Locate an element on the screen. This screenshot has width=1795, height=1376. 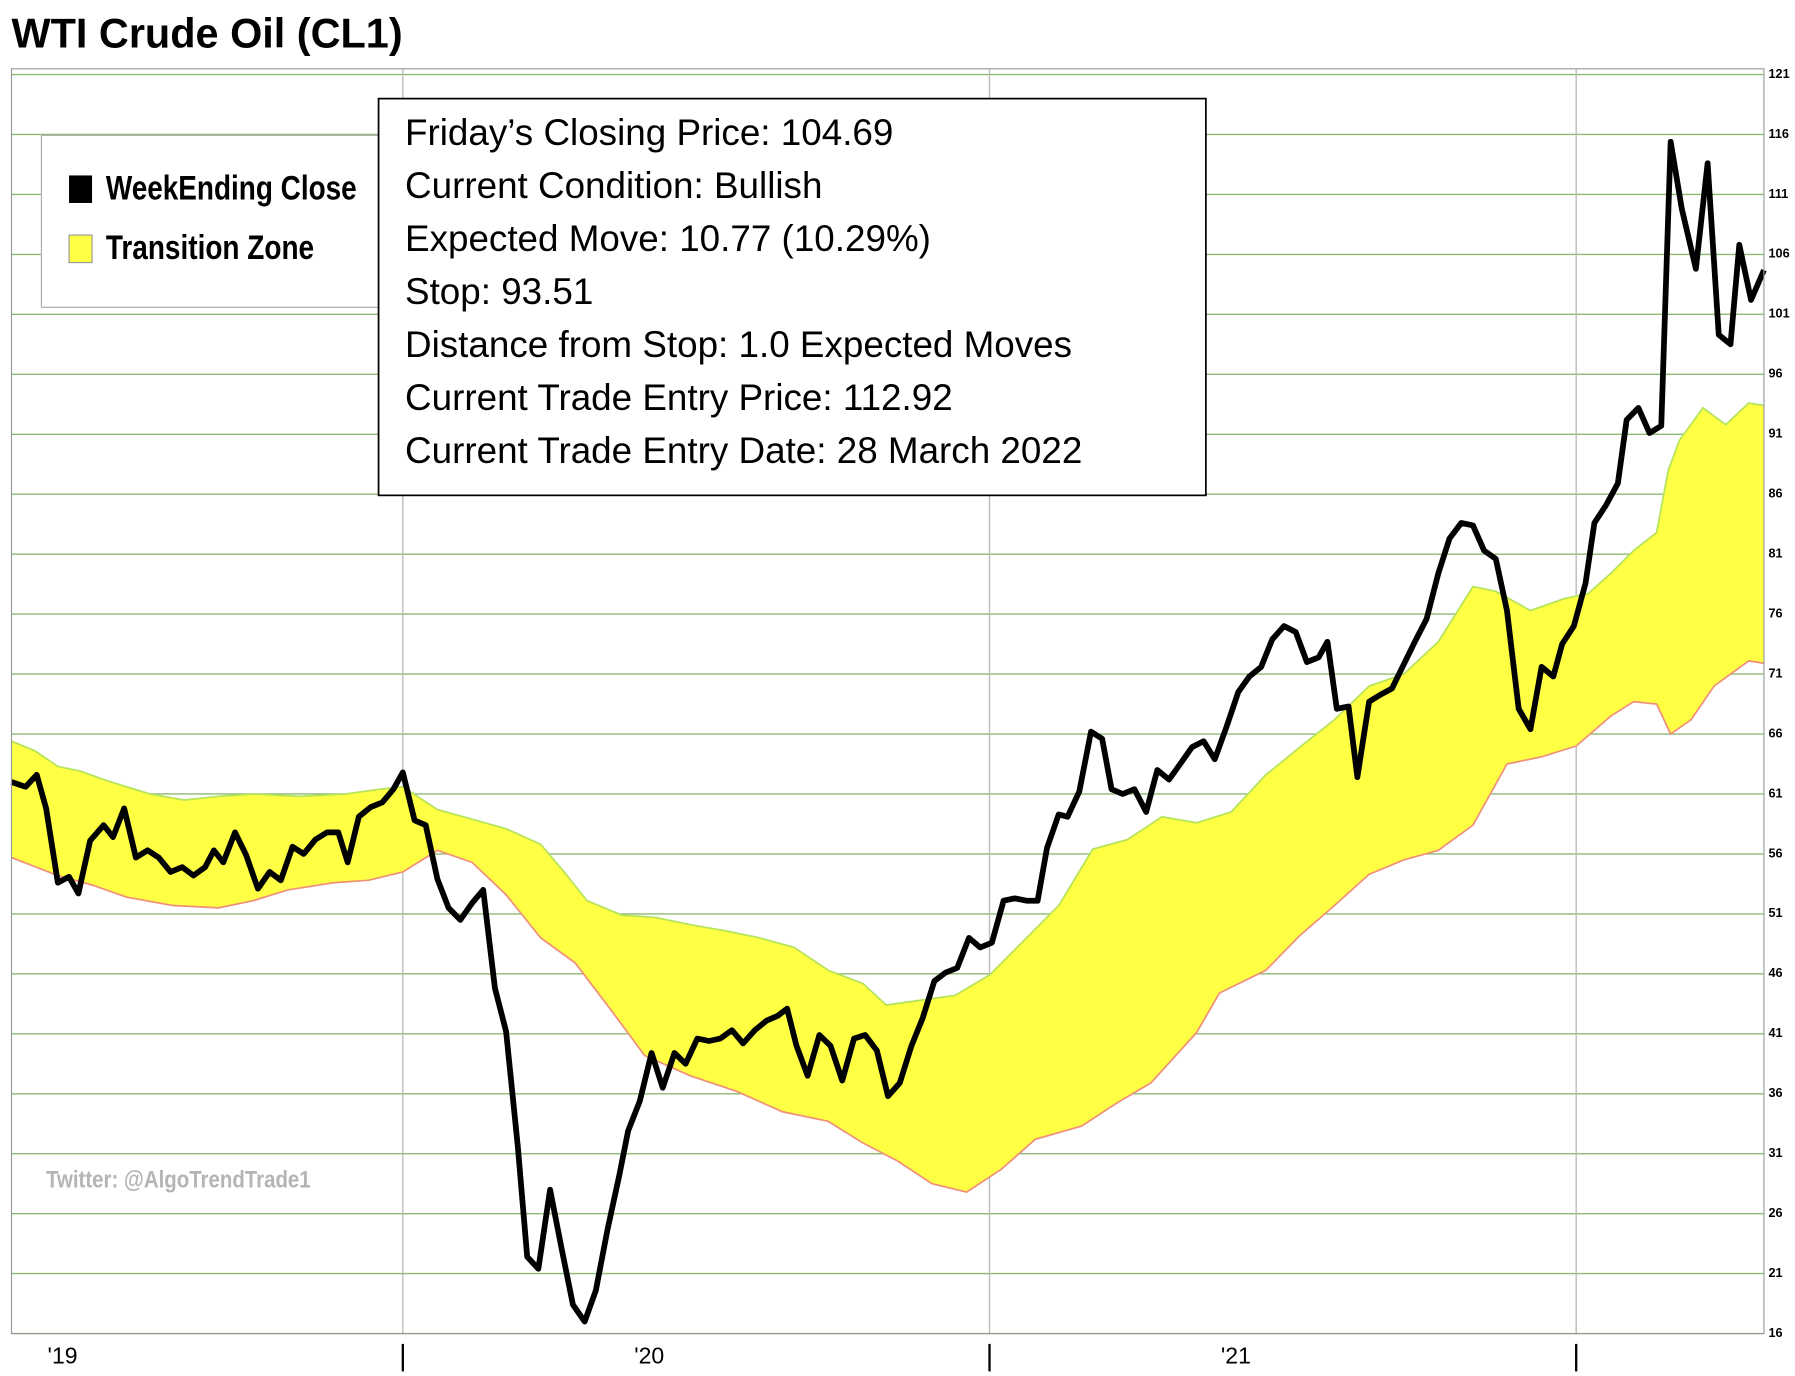
y-tick-label: 101 is located at coordinates (1779, 314).